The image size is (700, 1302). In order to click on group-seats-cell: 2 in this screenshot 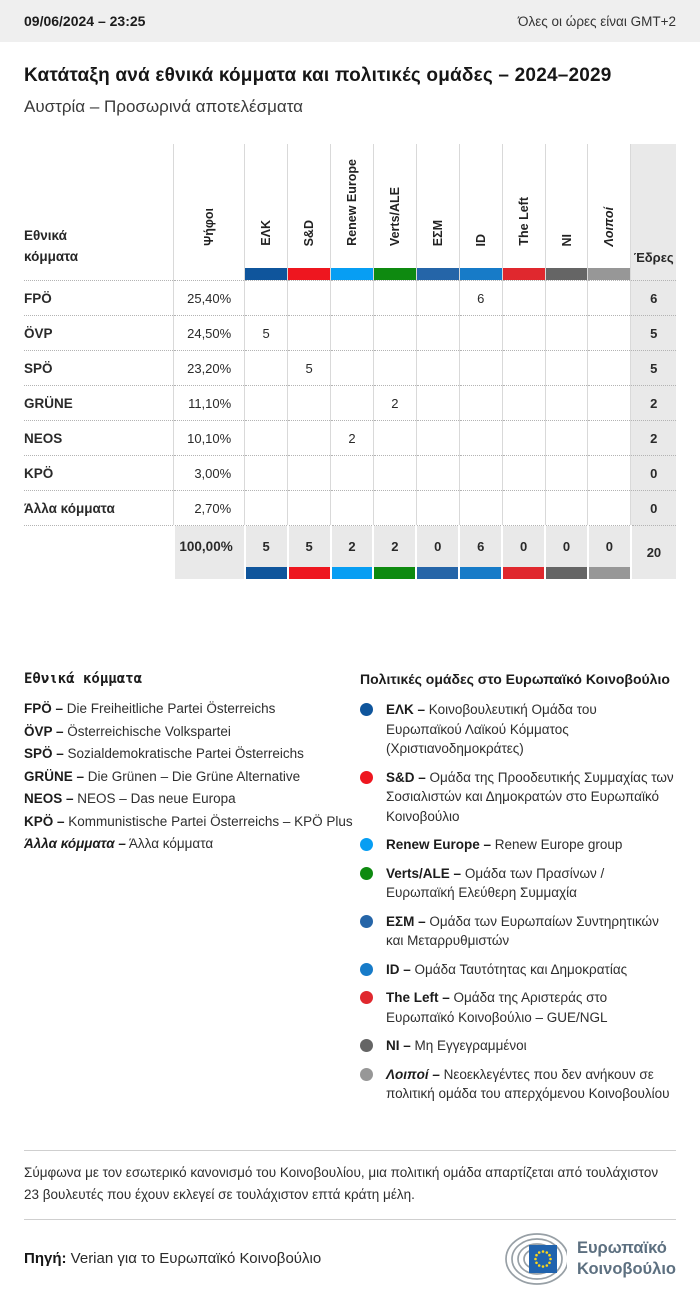, I will do `click(394, 403)`.